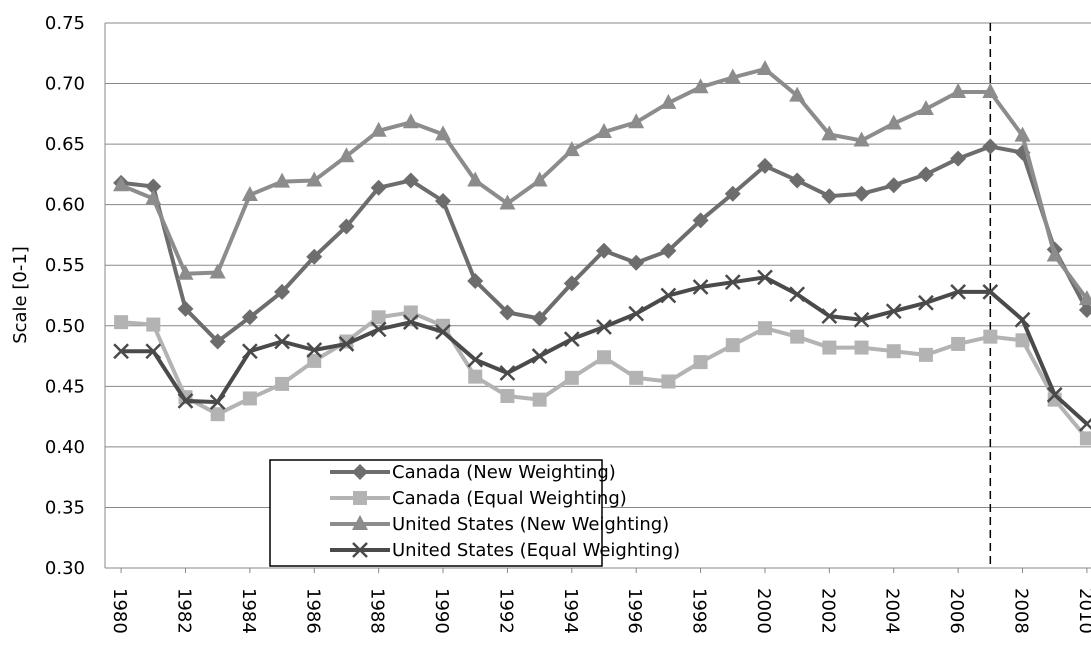  What do you see at coordinates (827, 611) in the screenshot?
I see `x-tick-label: 2002` at bounding box center [827, 611].